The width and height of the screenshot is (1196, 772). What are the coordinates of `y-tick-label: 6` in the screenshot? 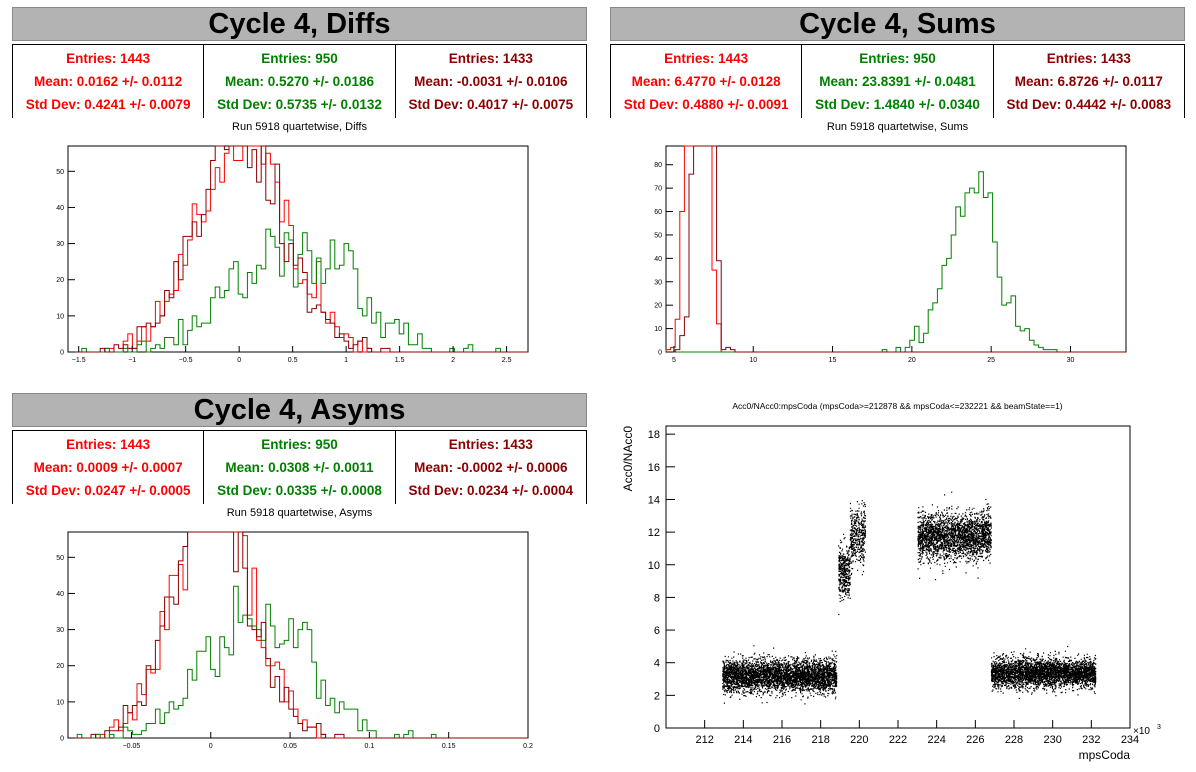 It's located at (657, 631).